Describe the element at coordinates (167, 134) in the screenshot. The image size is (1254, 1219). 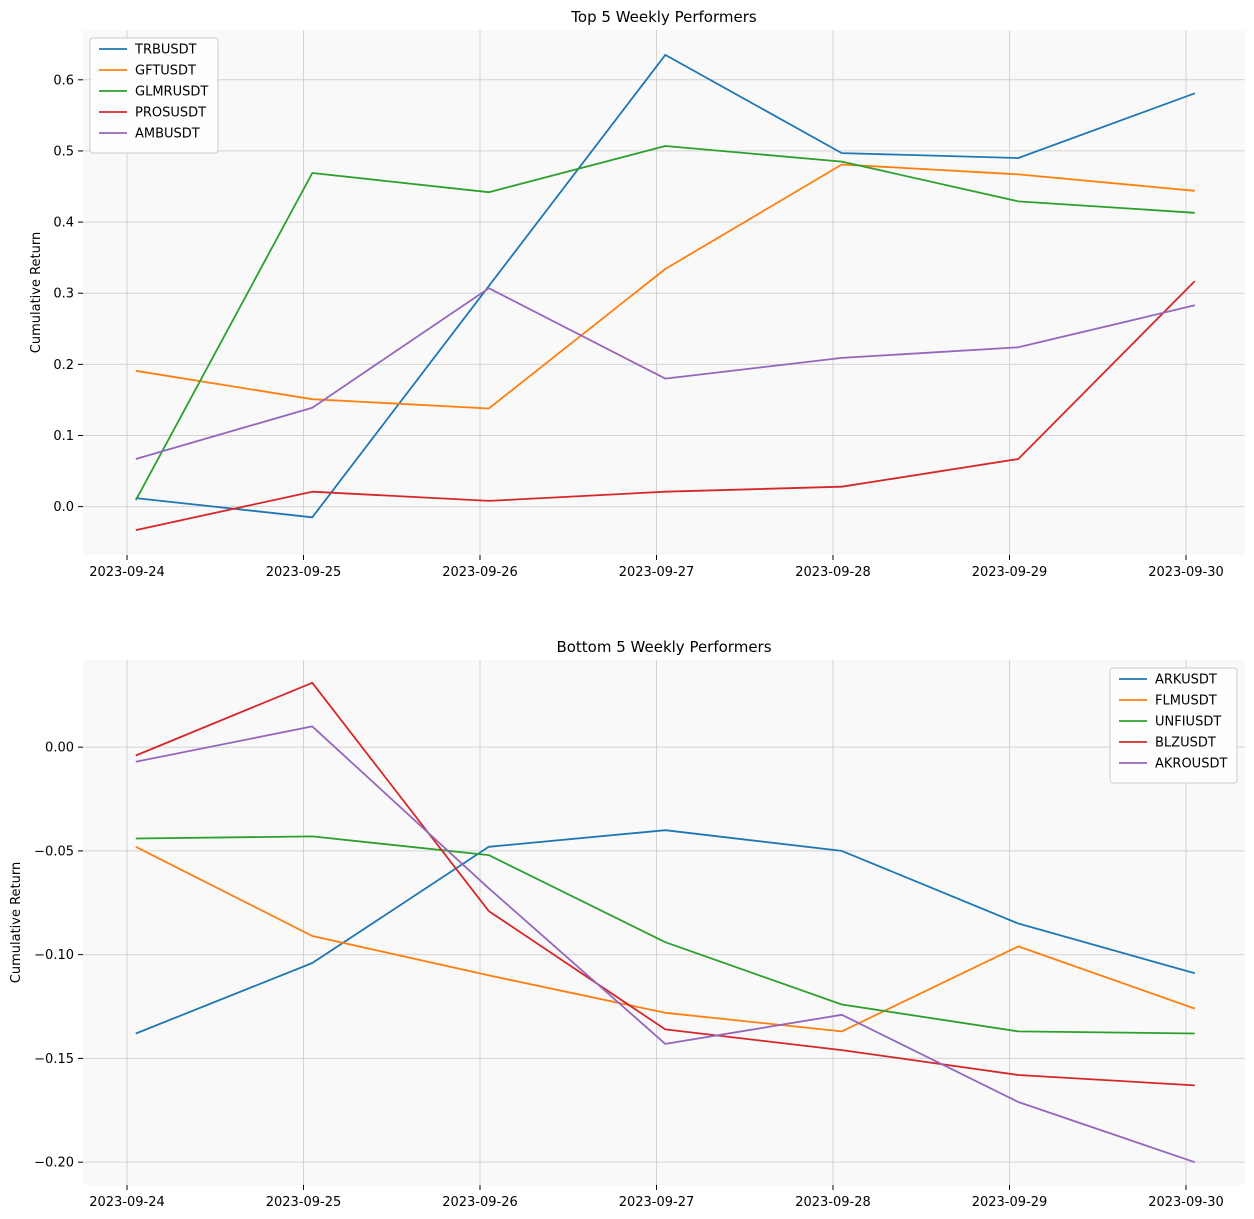
I see `legend-label: AMBUSDT` at that location.